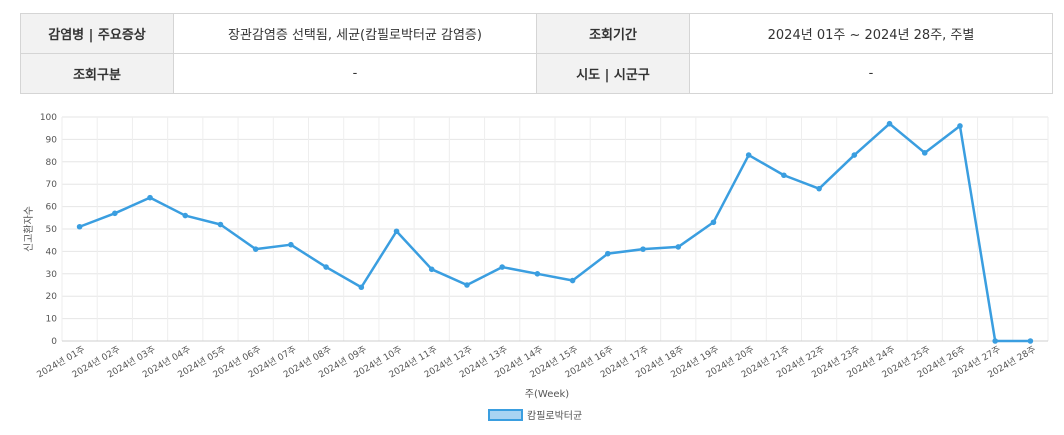 The width and height of the screenshot is (1064, 435). I want to click on y-tick-label: 60, so click(52, 208).